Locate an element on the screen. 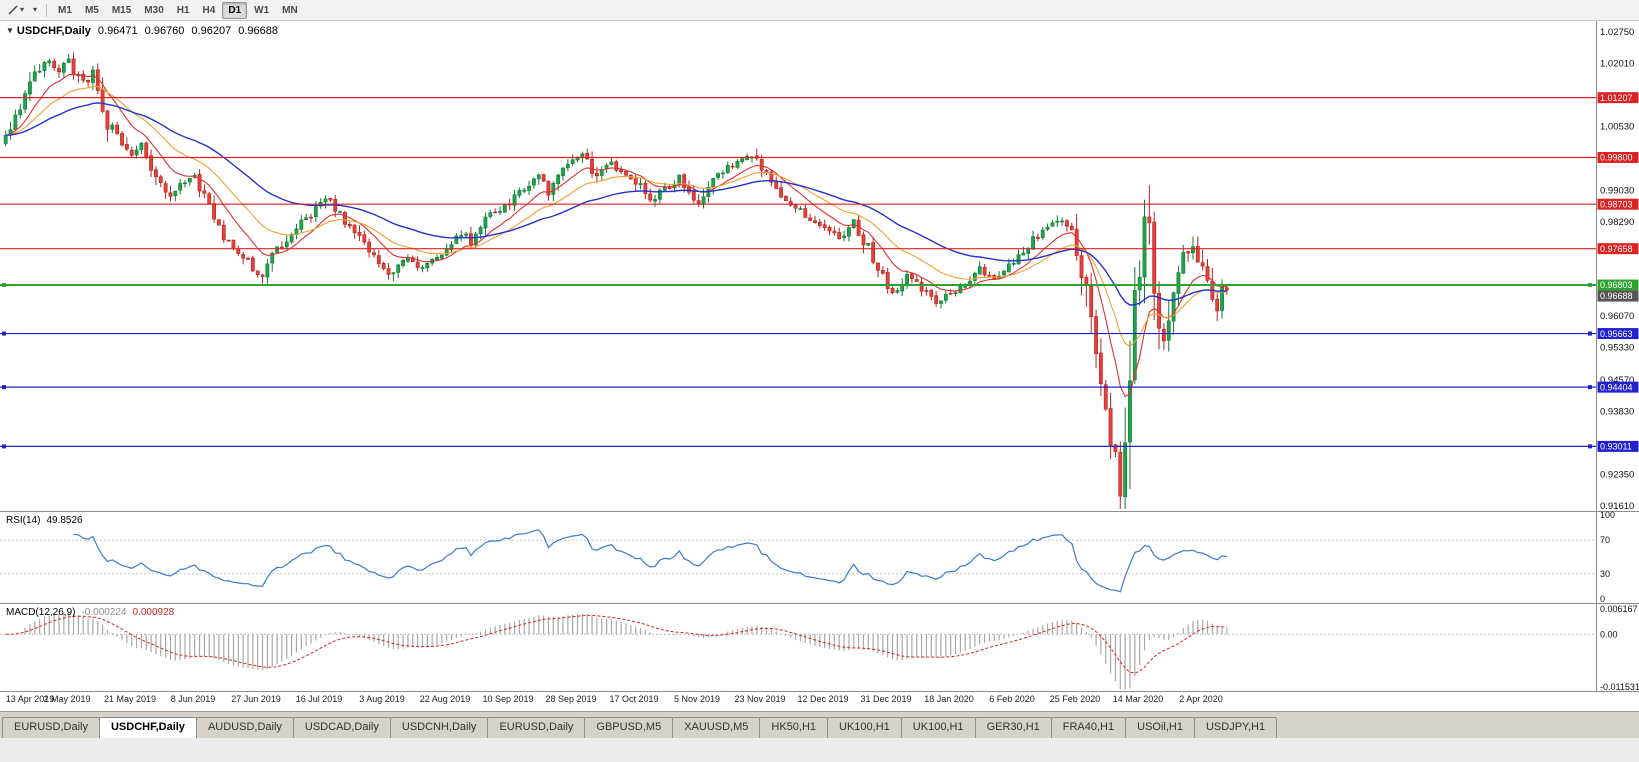  symbol-tab-gbpusd-m5: GBPUSD,M5 is located at coordinates (629, 727).